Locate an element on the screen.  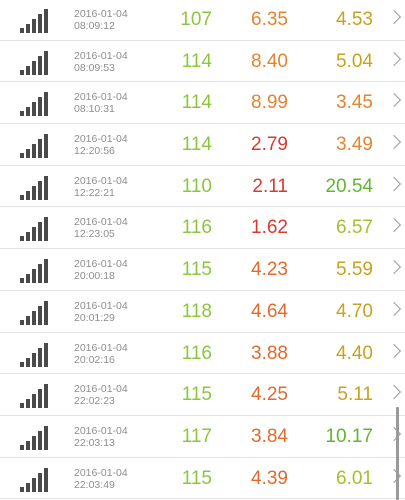
upload-value: 5.59 is located at coordinates (354, 270).